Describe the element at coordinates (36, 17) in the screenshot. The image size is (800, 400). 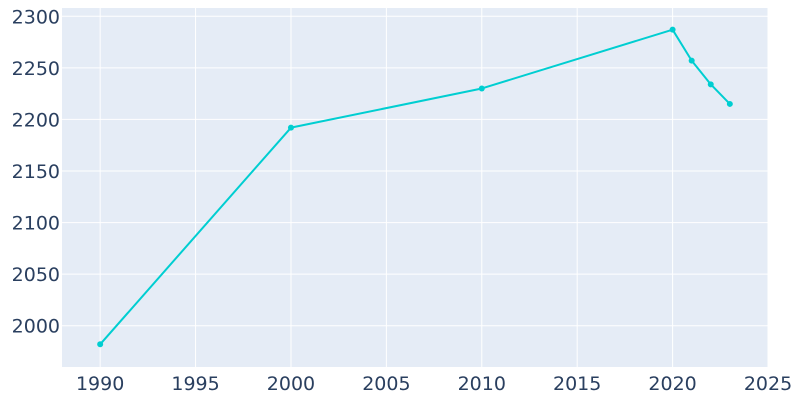
I see `y-tick-label: 2300` at that location.